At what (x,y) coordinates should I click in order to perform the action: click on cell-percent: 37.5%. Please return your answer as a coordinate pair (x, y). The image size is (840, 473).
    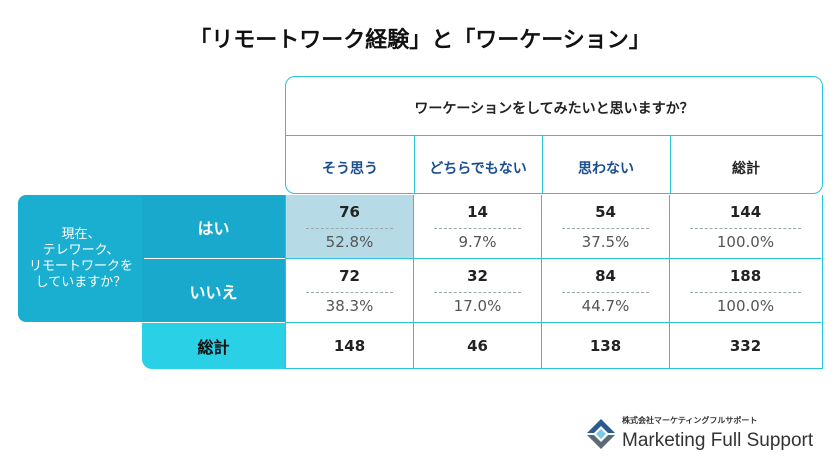
    Looking at the image, I should click on (605, 242).